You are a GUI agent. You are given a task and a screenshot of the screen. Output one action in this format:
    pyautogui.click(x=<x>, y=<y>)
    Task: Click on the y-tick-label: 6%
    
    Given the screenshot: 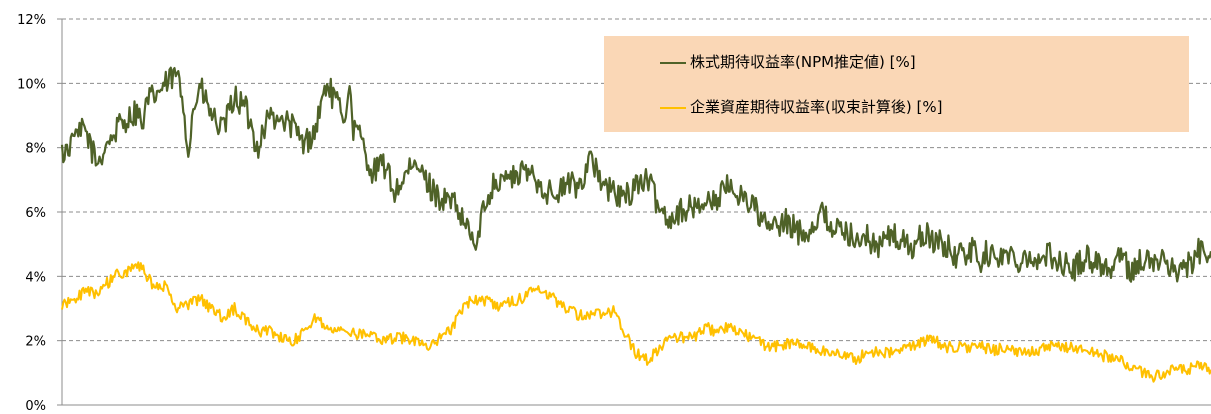 What is the action you would take?
    pyautogui.click(x=35, y=213)
    